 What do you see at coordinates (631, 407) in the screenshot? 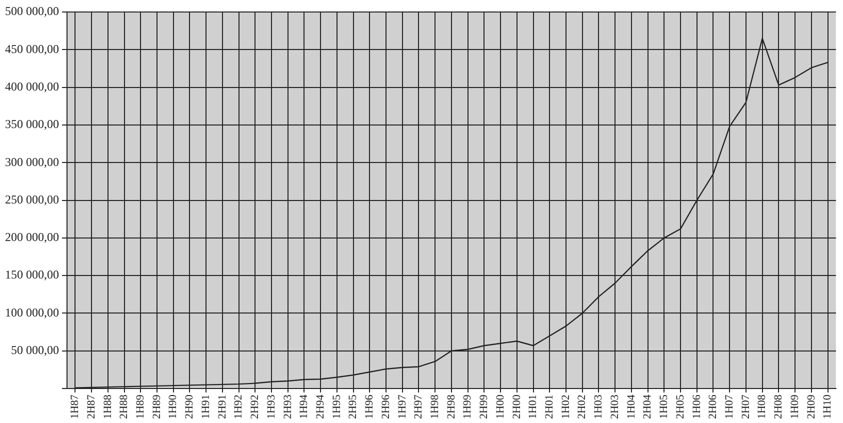
I see `x-tick-label: 1H04` at bounding box center [631, 407].